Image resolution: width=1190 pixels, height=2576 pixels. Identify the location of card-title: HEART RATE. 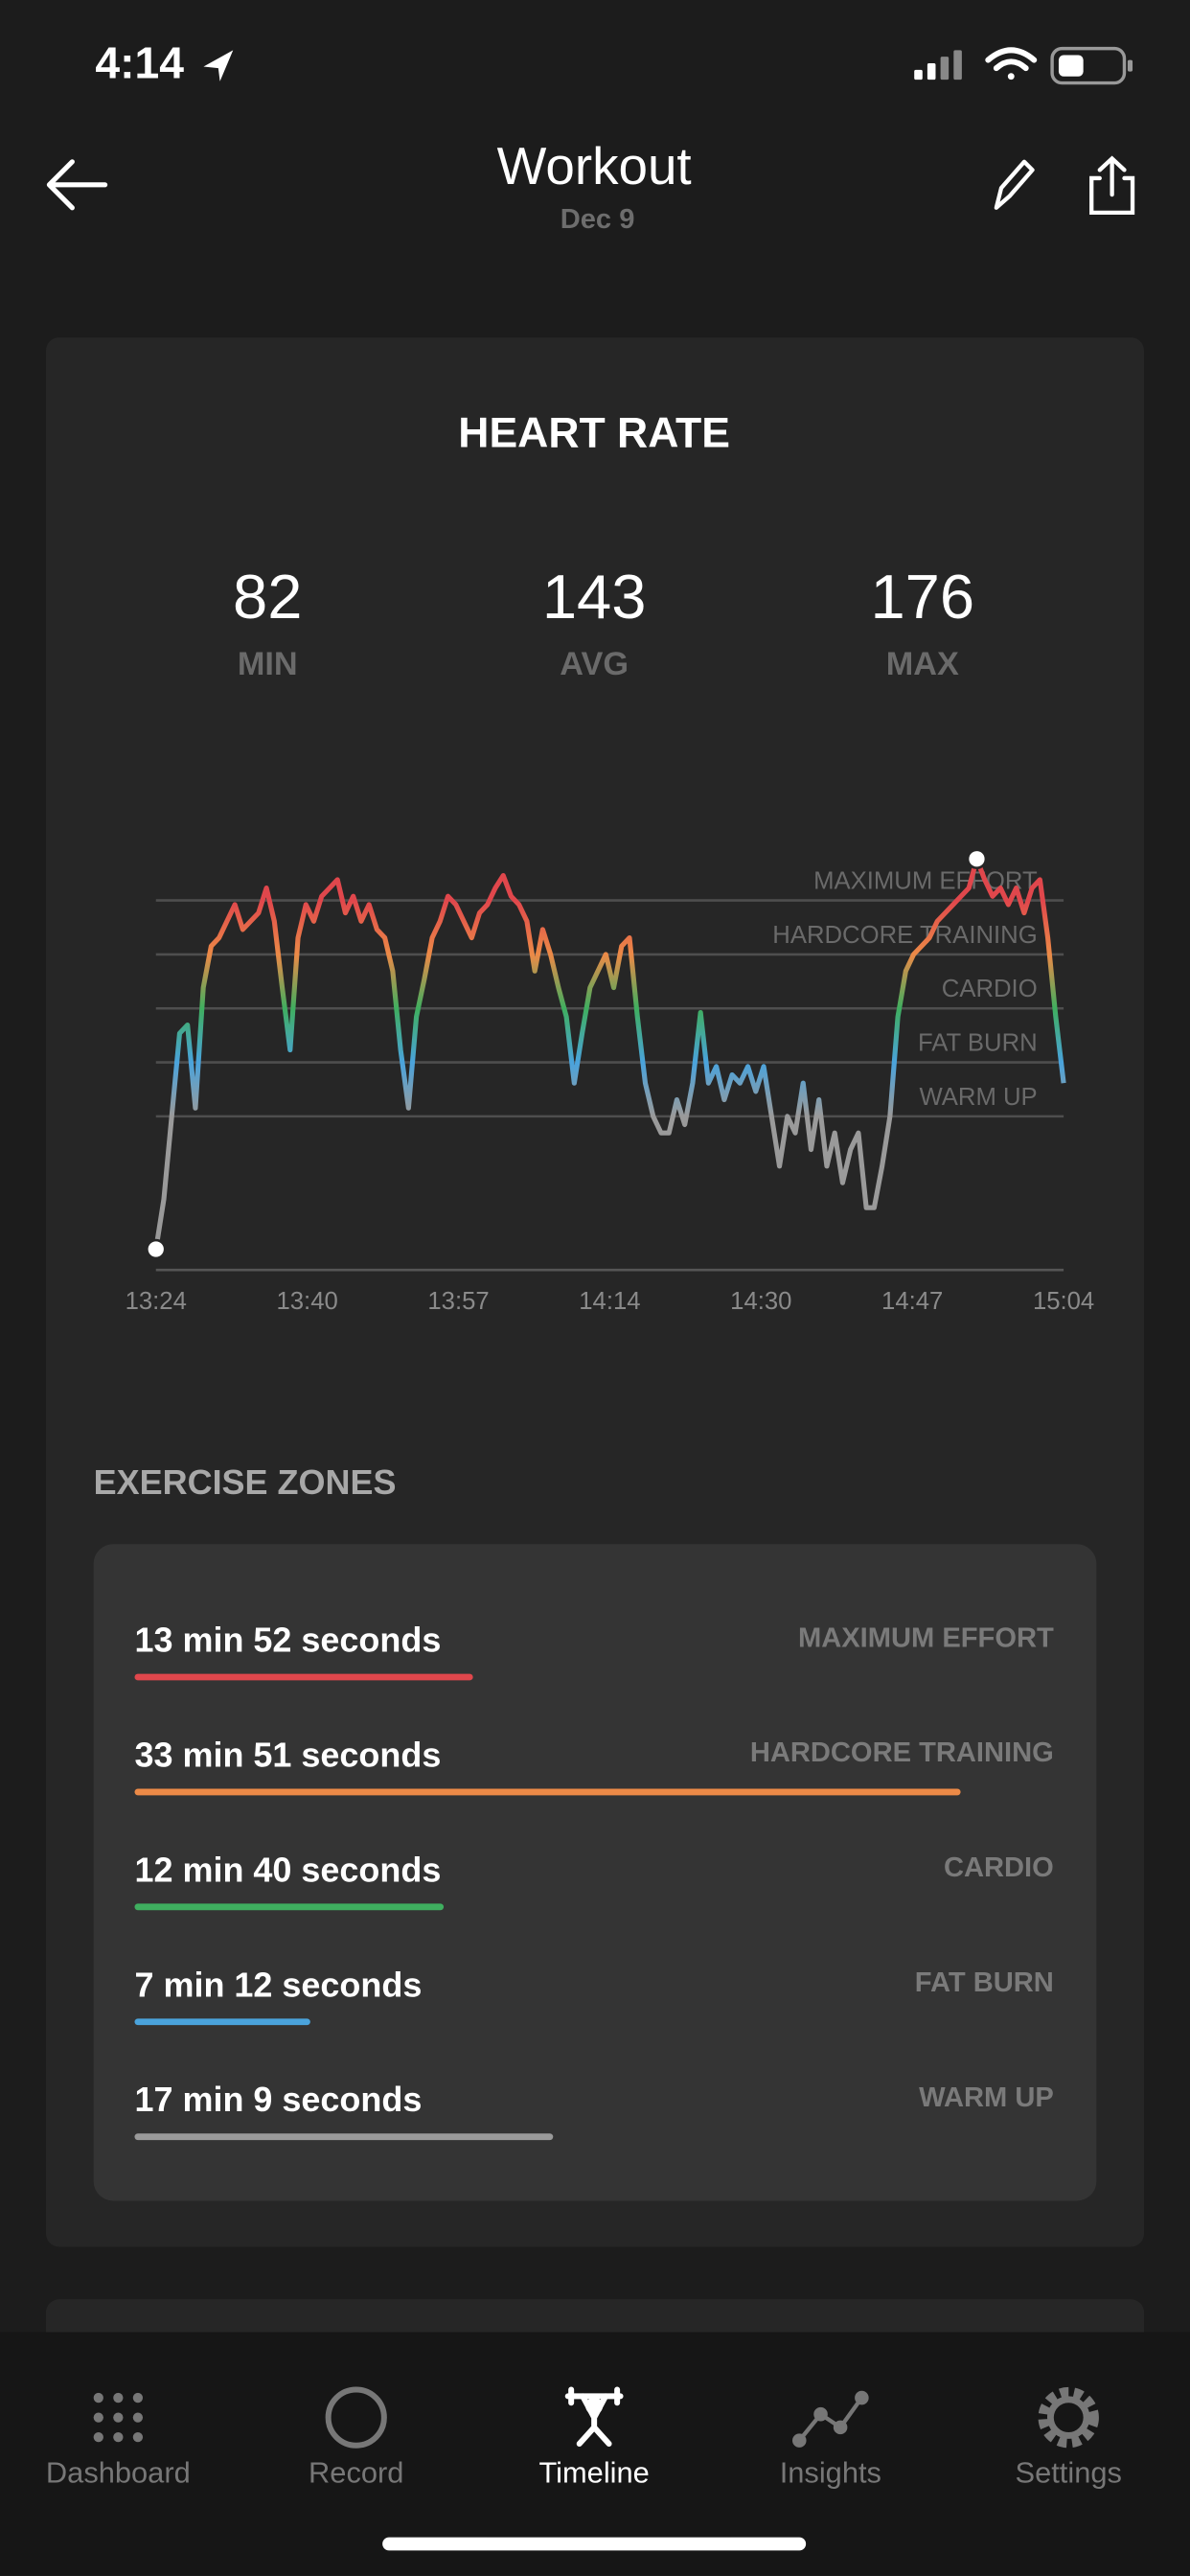
(594, 433).